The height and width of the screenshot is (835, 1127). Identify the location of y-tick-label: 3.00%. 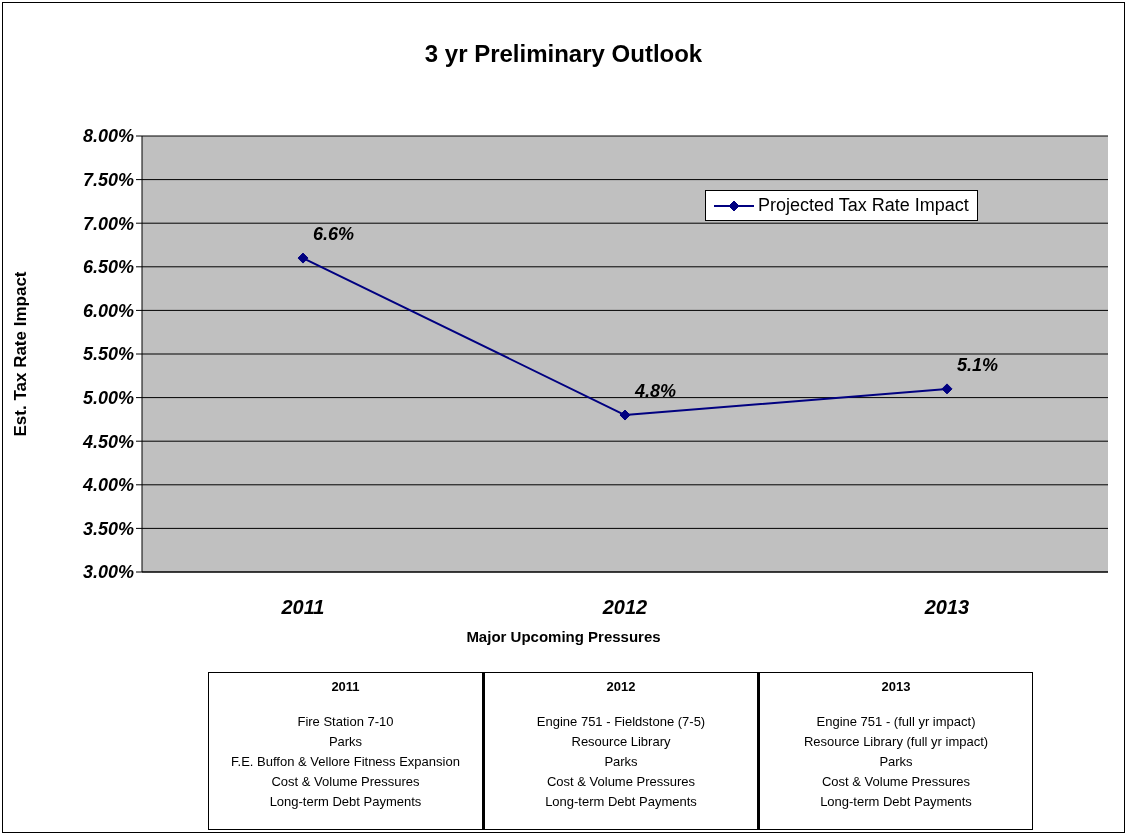
(108, 572).